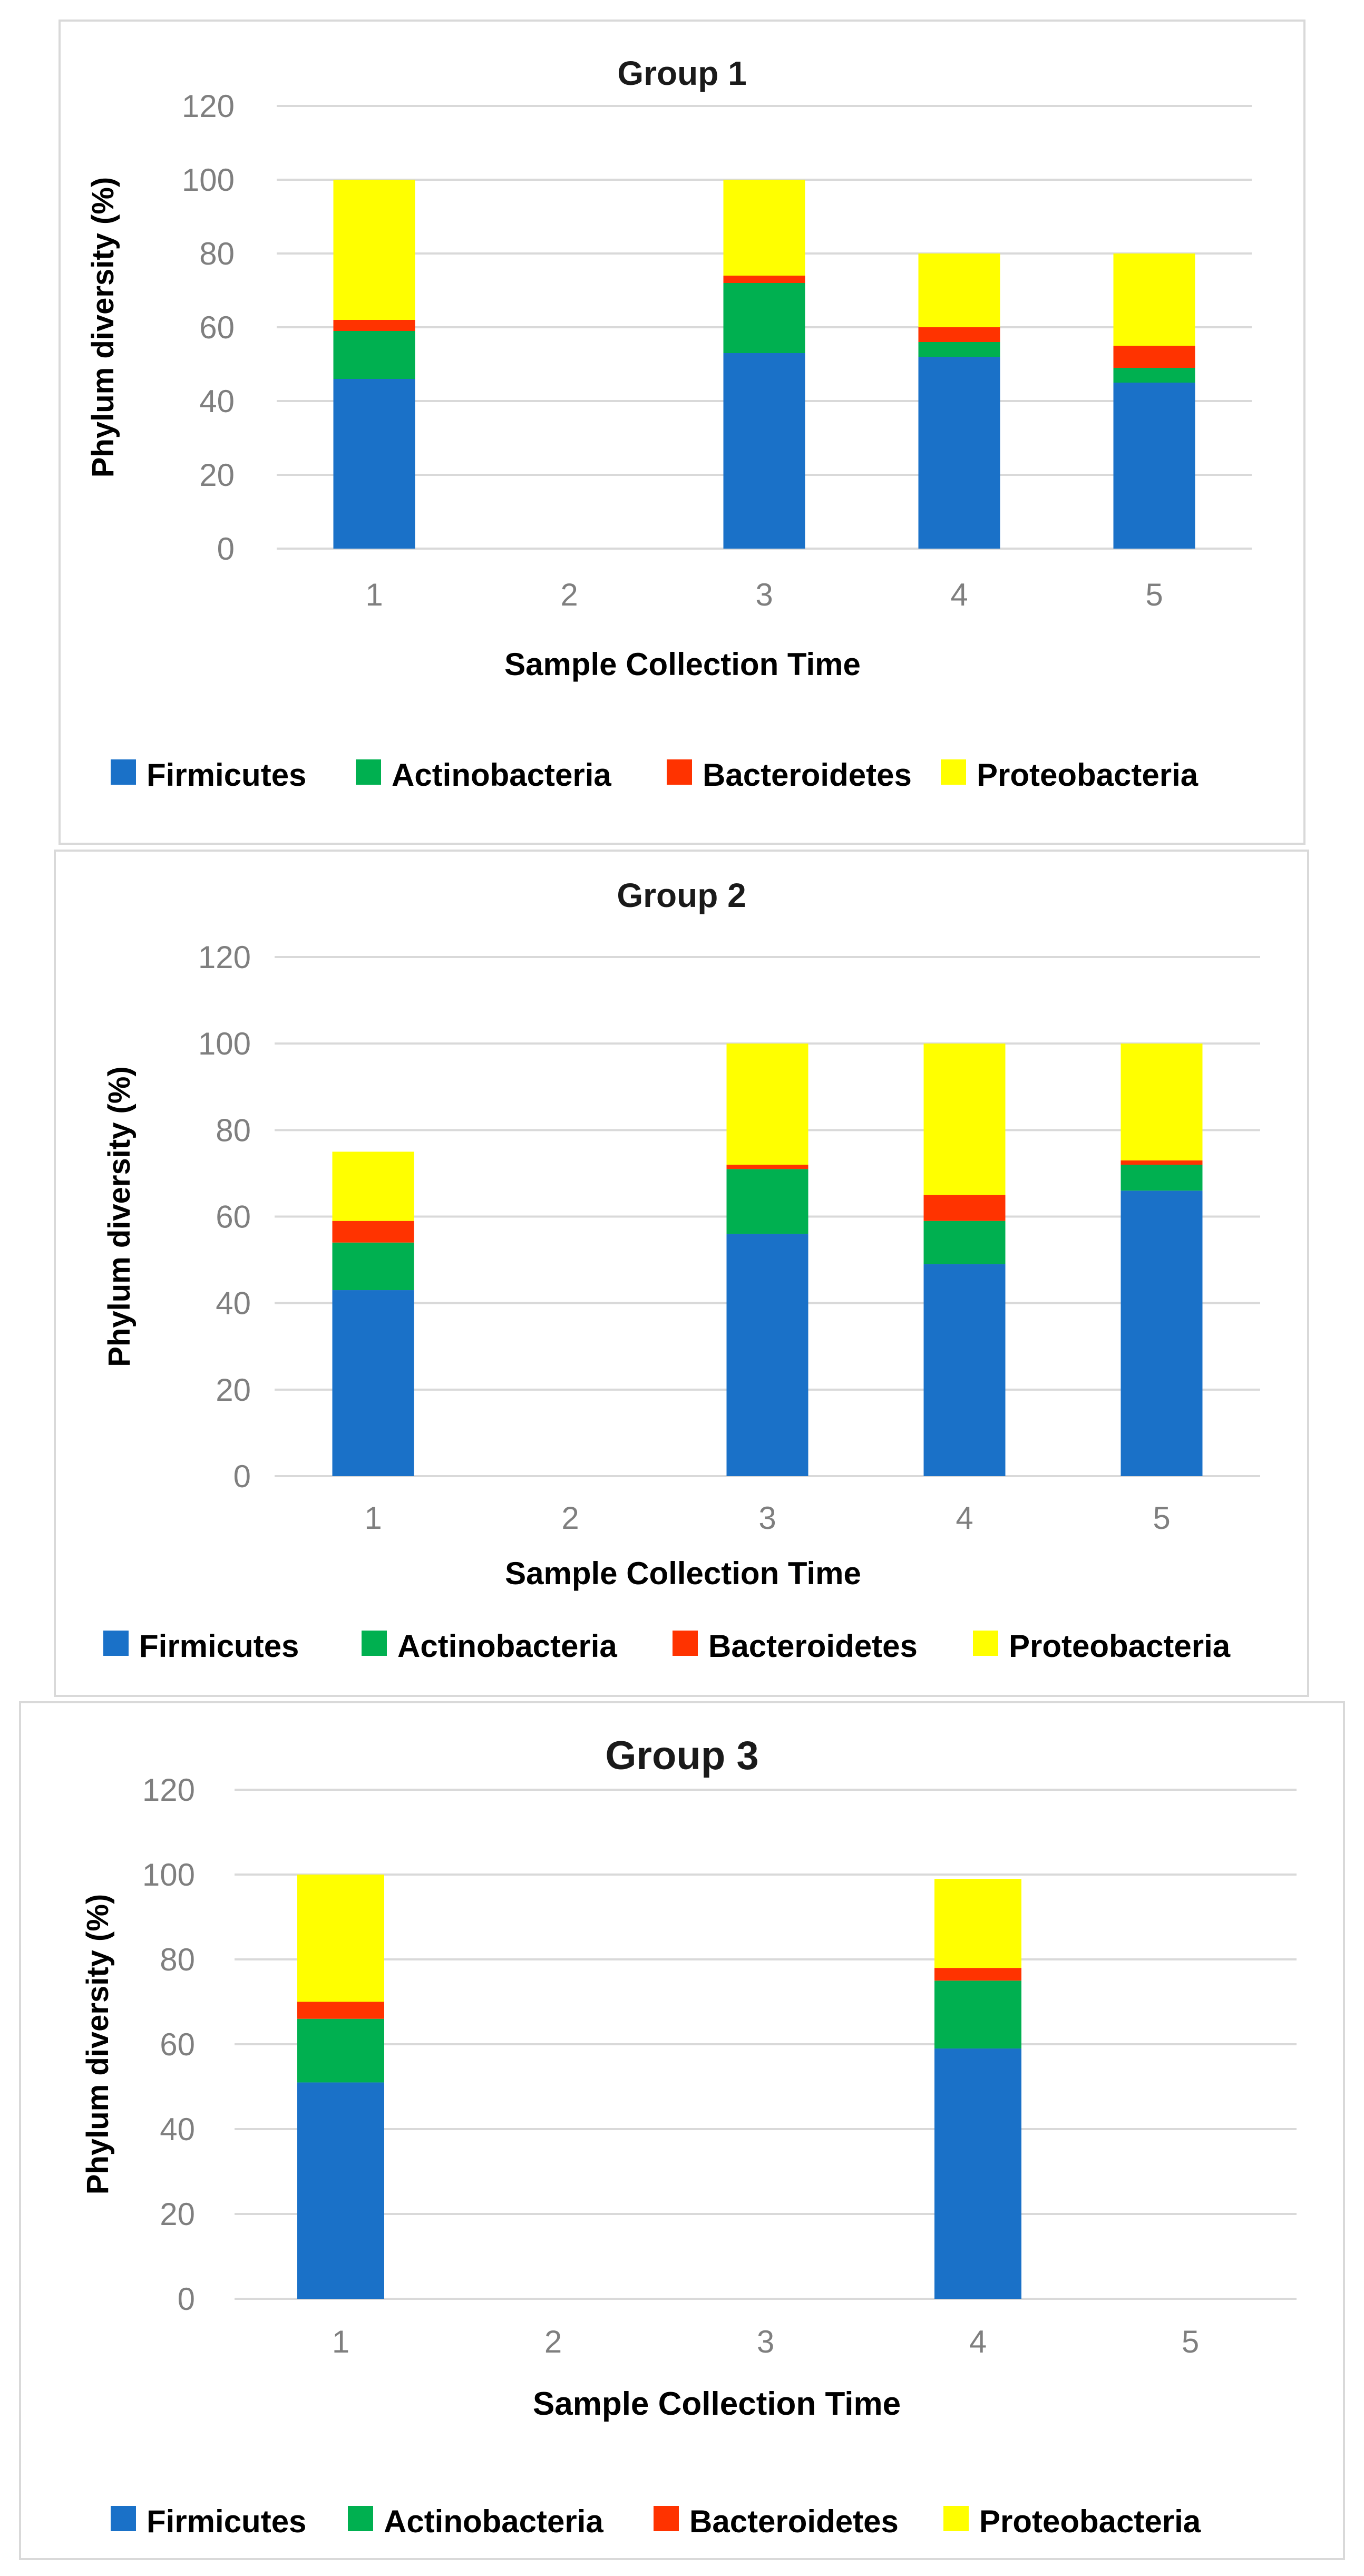  Describe the element at coordinates (234, 1303) in the screenshot. I see `y-tick-label: 40` at that location.